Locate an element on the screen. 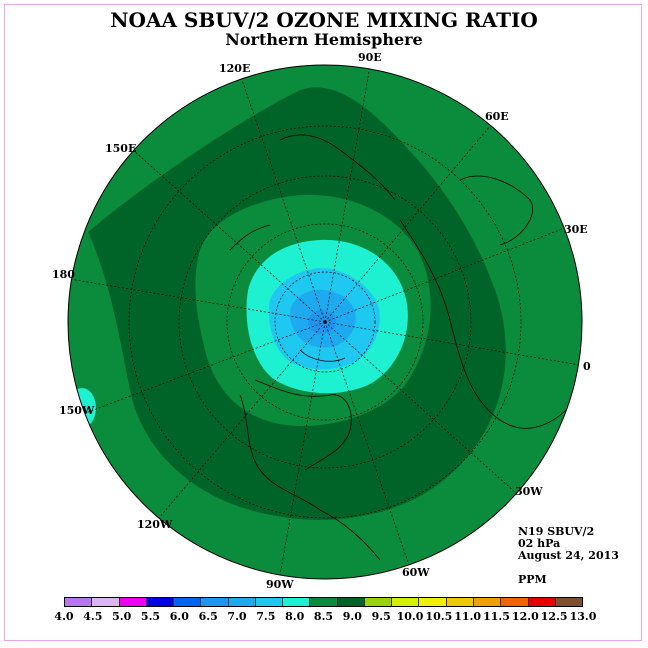  info-block: N19 SBUV/2 02 hPa August 24, 2013 is located at coordinates (568, 544).